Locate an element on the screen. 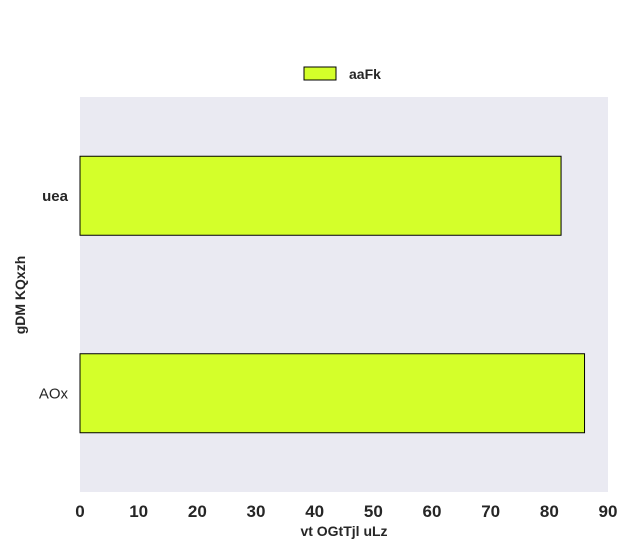 The image size is (632, 553). legend: aaFk is located at coordinates (342, 74).